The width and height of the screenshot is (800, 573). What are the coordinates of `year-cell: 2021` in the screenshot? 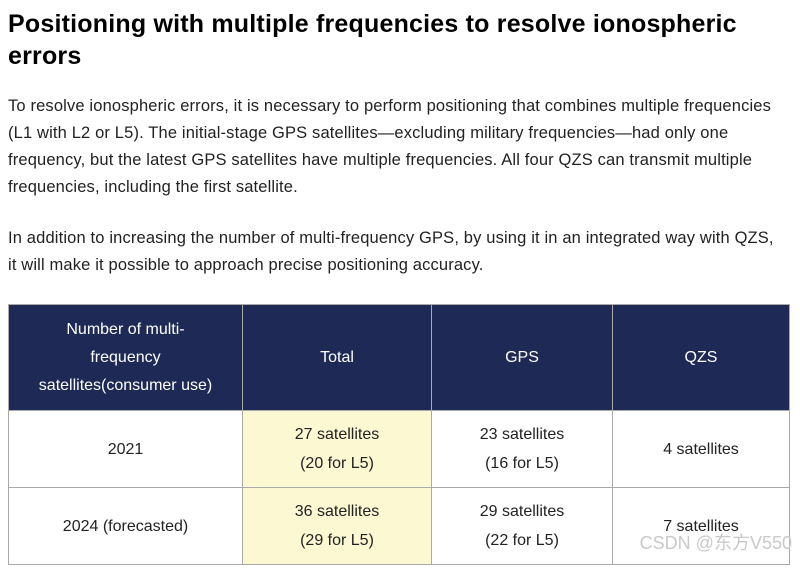 It's located at (125, 449).